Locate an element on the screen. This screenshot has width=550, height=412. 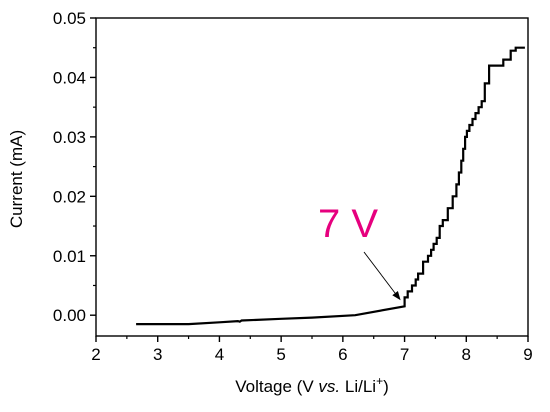
x-tick-label: 5 is located at coordinates (280, 354).